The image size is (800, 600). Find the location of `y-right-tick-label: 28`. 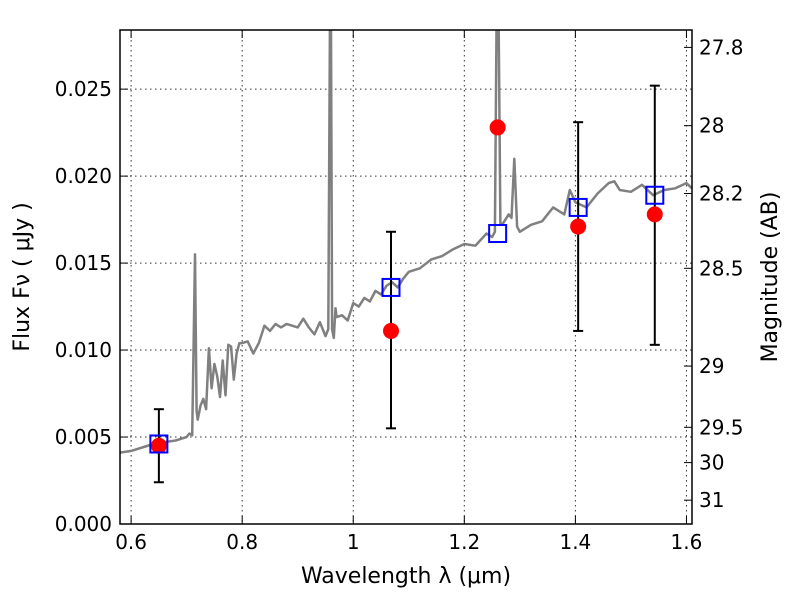

y-right-tick-label: 28 is located at coordinates (711, 126).